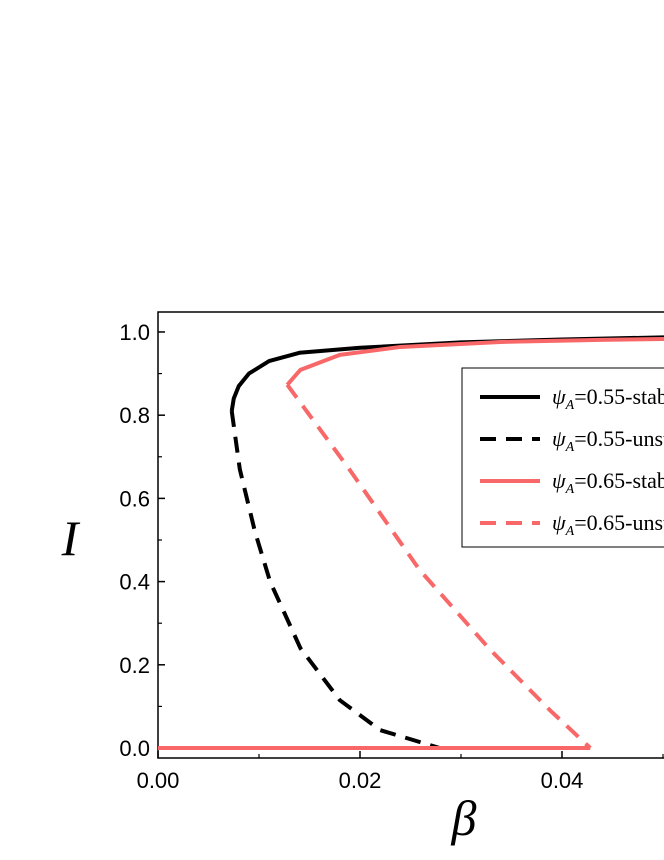  What do you see at coordinates (608, 440) in the screenshot?
I see `legend-label: ψA=0.55-unstable` at bounding box center [608, 440].